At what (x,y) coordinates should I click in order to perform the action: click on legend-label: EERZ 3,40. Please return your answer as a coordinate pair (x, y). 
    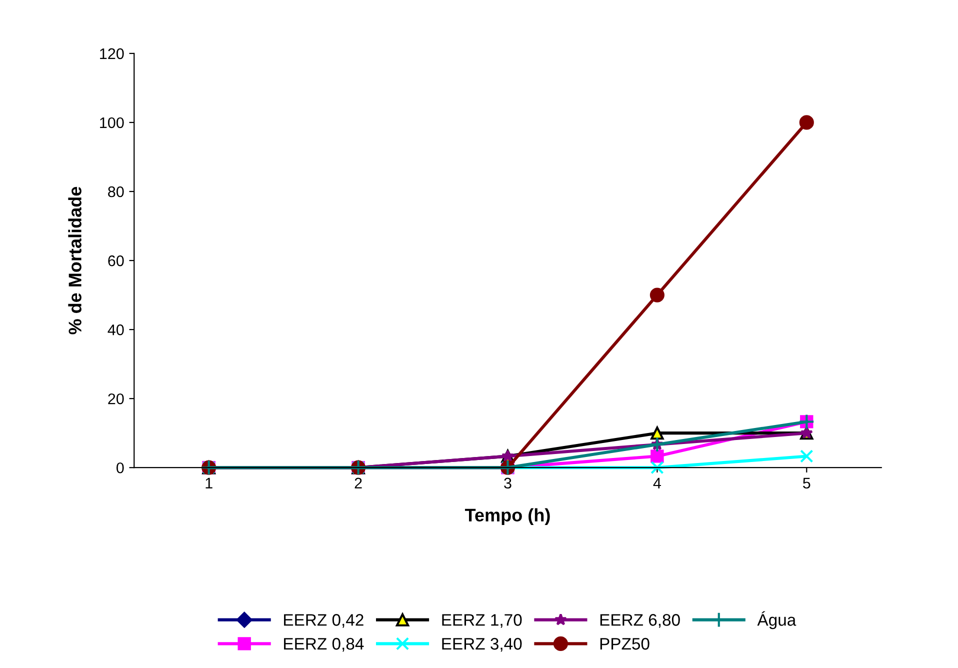
    Looking at the image, I should click on (482, 645).